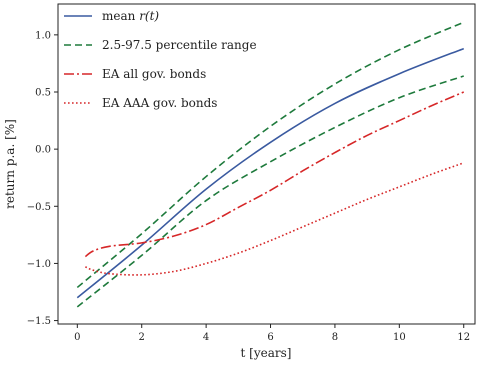 Image resolution: width=481 pixels, height=365 pixels. What do you see at coordinates (159, 103) in the screenshot?
I see `legend-label-4: EA AAA gov. bonds` at bounding box center [159, 103].